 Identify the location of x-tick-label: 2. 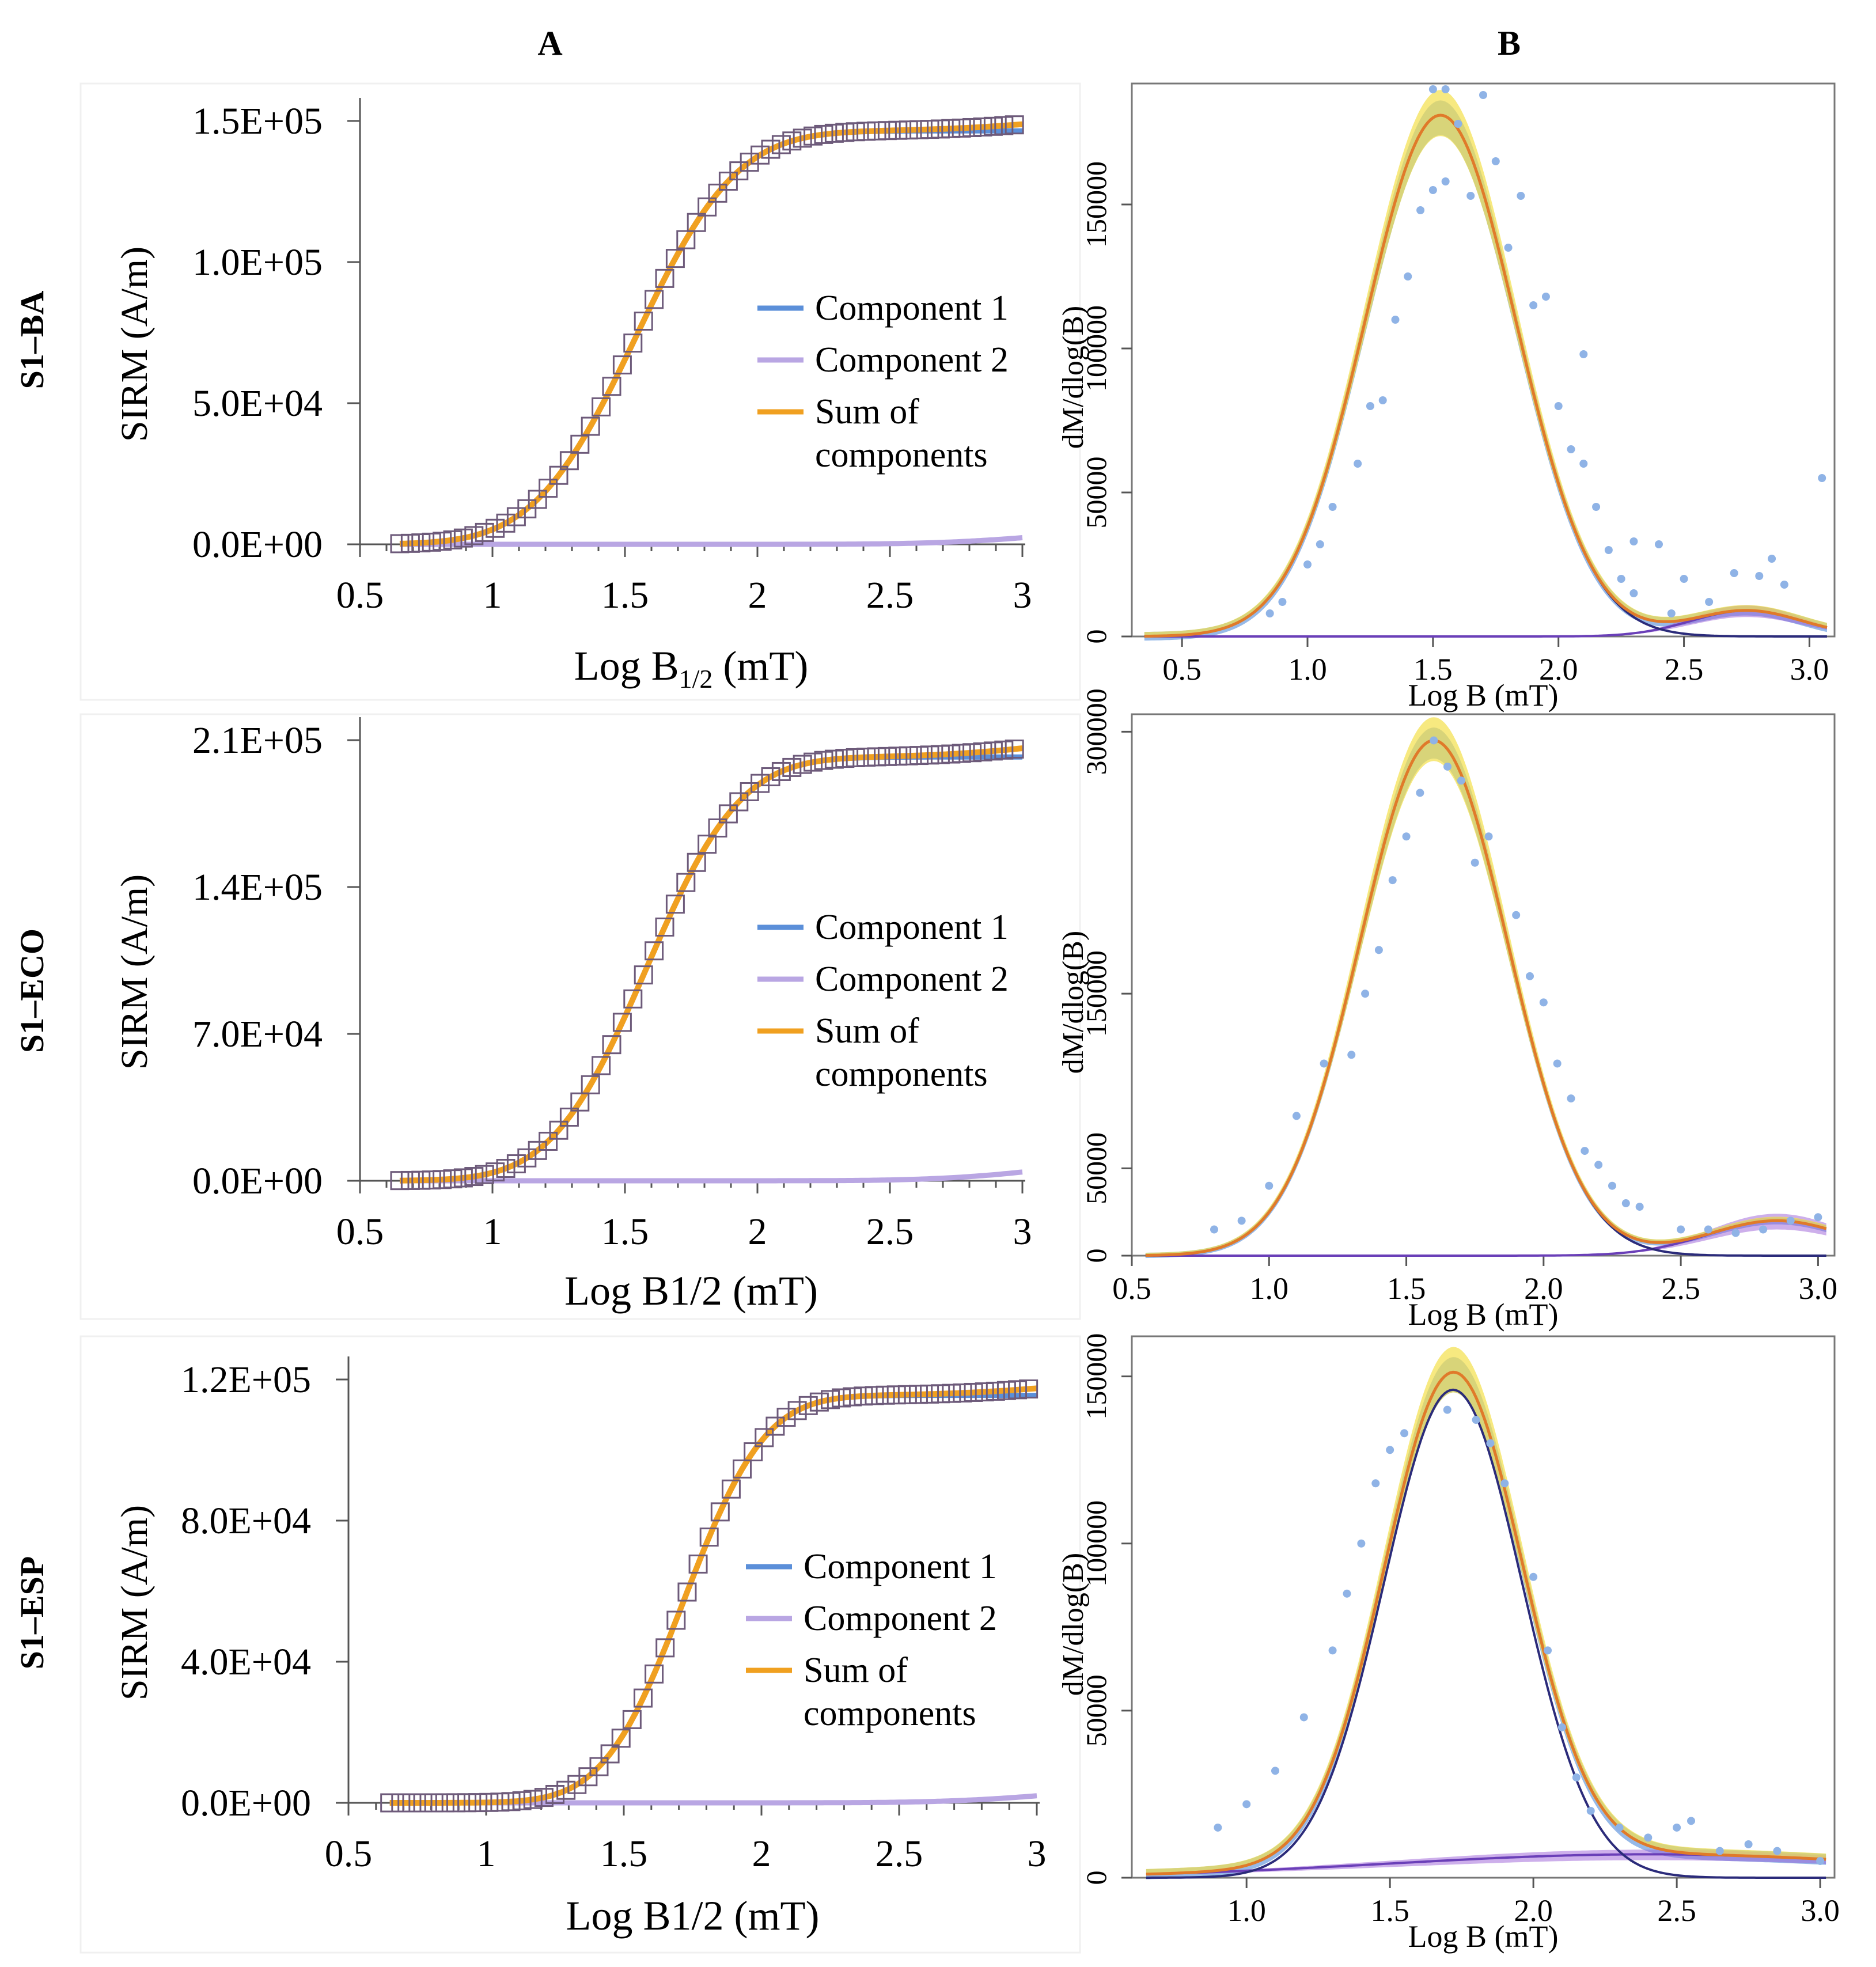
(761, 1854).